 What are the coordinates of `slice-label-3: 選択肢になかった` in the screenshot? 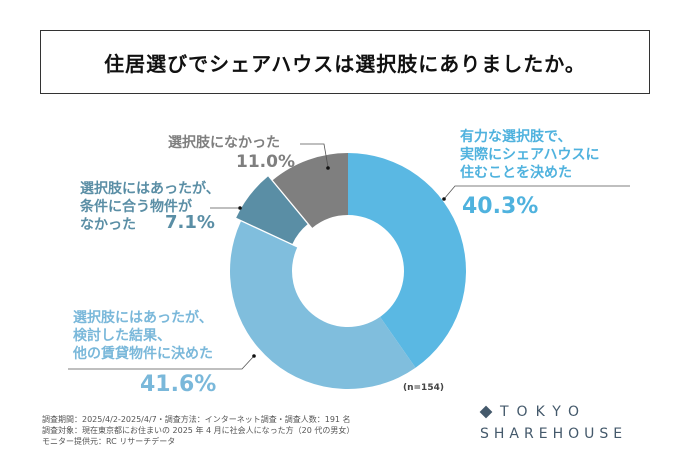 It's located at (224, 143).